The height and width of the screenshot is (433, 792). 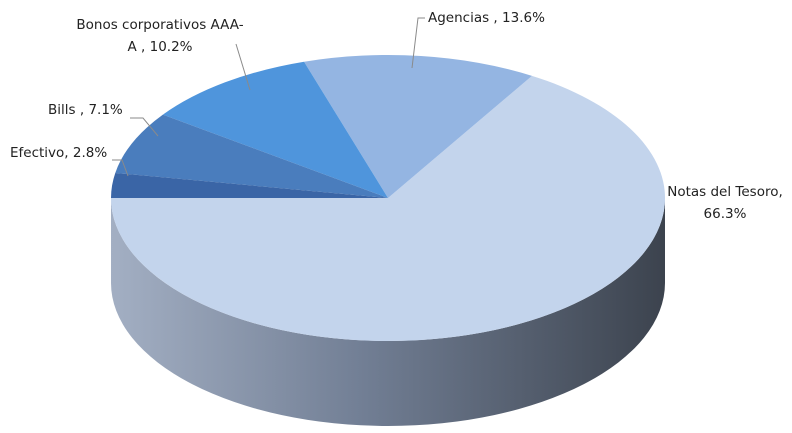 What do you see at coordinates (105, 110) in the screenshot?
I see `value-label: 7.1%` at bounding box center [105, 110].